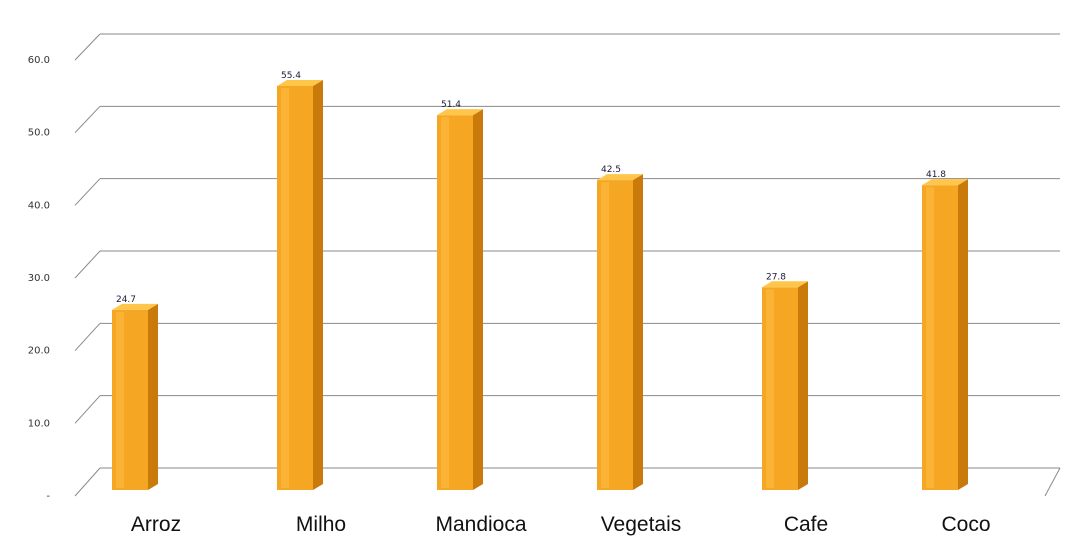  I want to click on bar-cafe, so click(785, 385).